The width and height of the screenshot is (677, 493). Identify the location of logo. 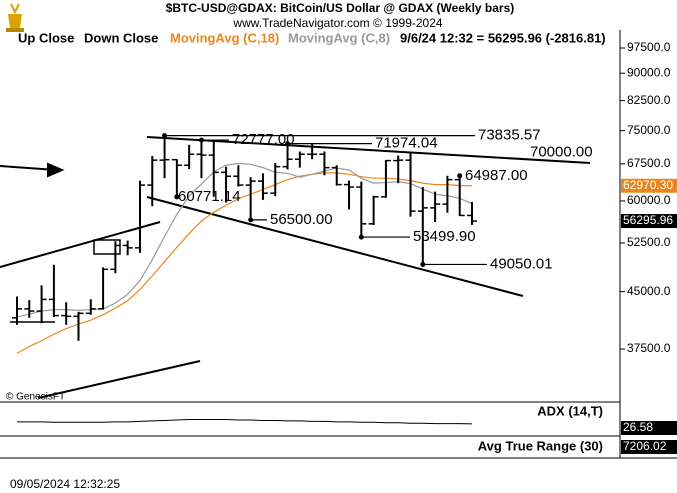
(15, 17).